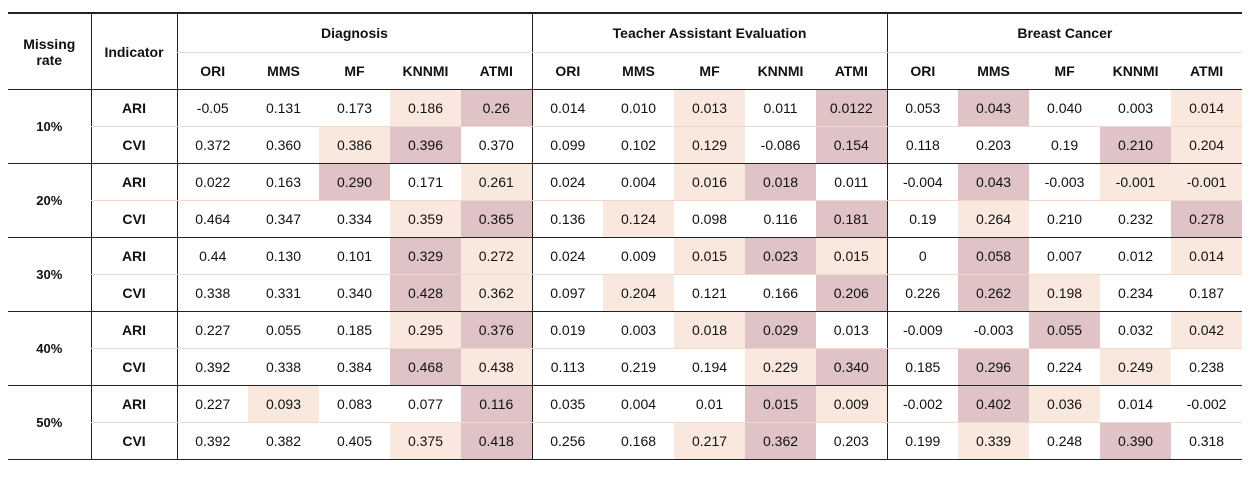  What do you see at coordinates (922, 441) in the screenshot?
I see `value-cell: 0.199` at bounding box center [922, 441].